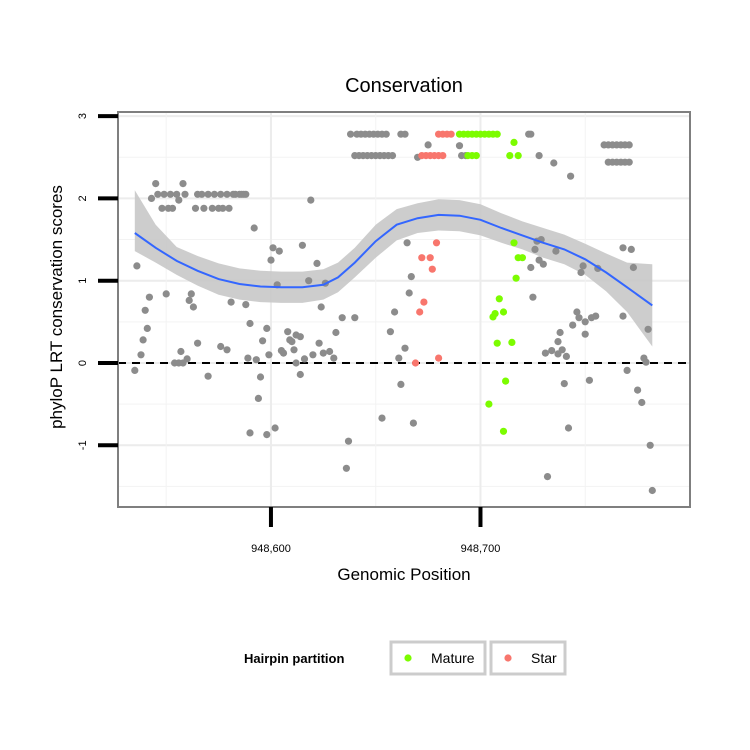 The width and height of the screenshot is (750, 750). Describe the element at coordinates (481, 549) in the screenshot. I see `x-tick-label: 948,700` at that location.